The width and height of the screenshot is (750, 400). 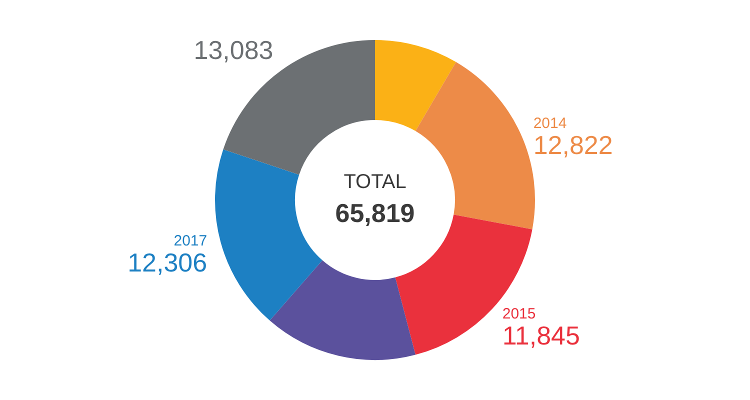 I want to click on data-label: 13,083, so click(x=234, y=49).